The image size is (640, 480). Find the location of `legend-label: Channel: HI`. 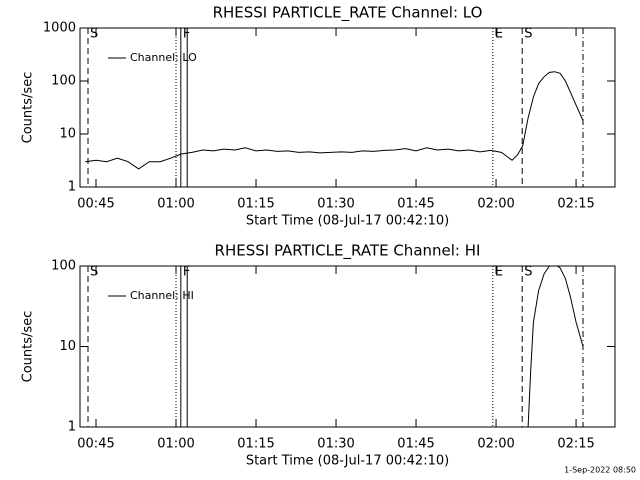

legend-label: Channel: HI is located at coordinates (162, 295).